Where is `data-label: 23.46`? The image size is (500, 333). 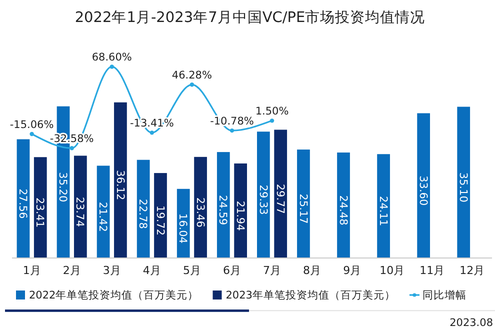
data-label: 23.46 is located at coordinates (200, 212).